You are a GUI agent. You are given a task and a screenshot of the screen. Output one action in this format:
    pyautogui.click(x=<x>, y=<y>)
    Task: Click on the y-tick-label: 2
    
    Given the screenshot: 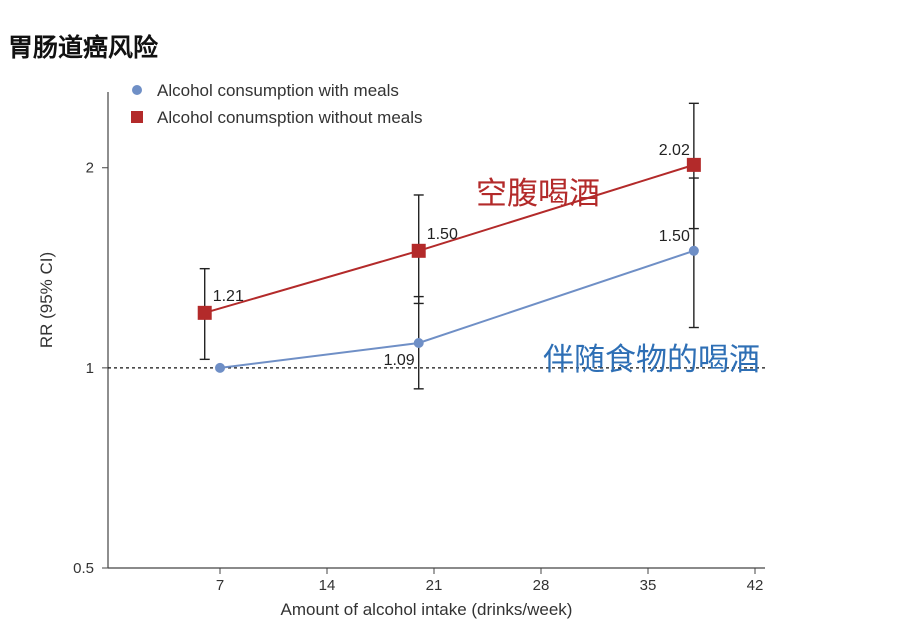 What is the action you would take?
    pyautogui.click(x=90, y=168)
    